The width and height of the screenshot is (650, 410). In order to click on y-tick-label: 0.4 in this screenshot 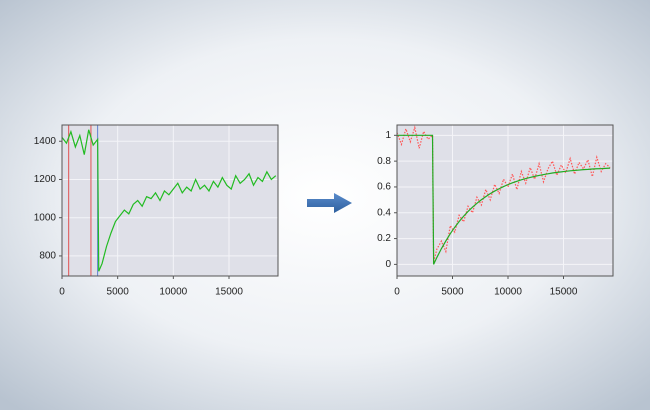, I will do `click(384, 212)`.